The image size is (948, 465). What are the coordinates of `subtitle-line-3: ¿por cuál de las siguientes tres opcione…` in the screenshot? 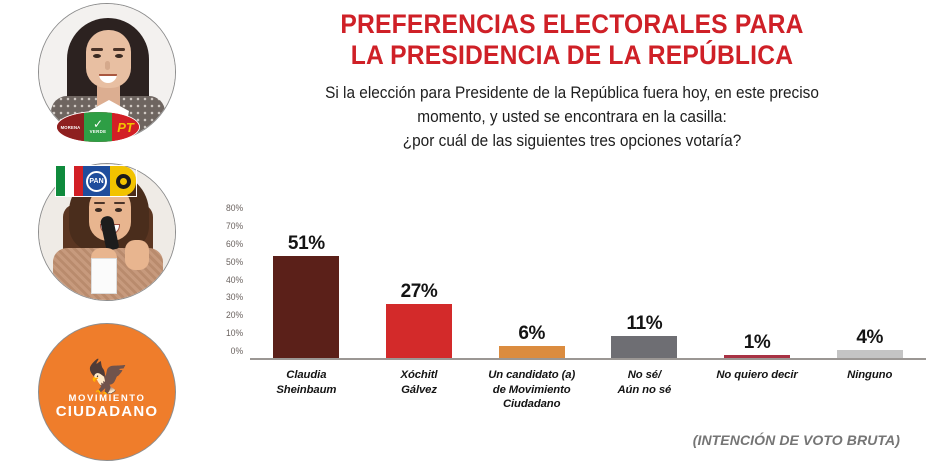 It's located at (572, 141).